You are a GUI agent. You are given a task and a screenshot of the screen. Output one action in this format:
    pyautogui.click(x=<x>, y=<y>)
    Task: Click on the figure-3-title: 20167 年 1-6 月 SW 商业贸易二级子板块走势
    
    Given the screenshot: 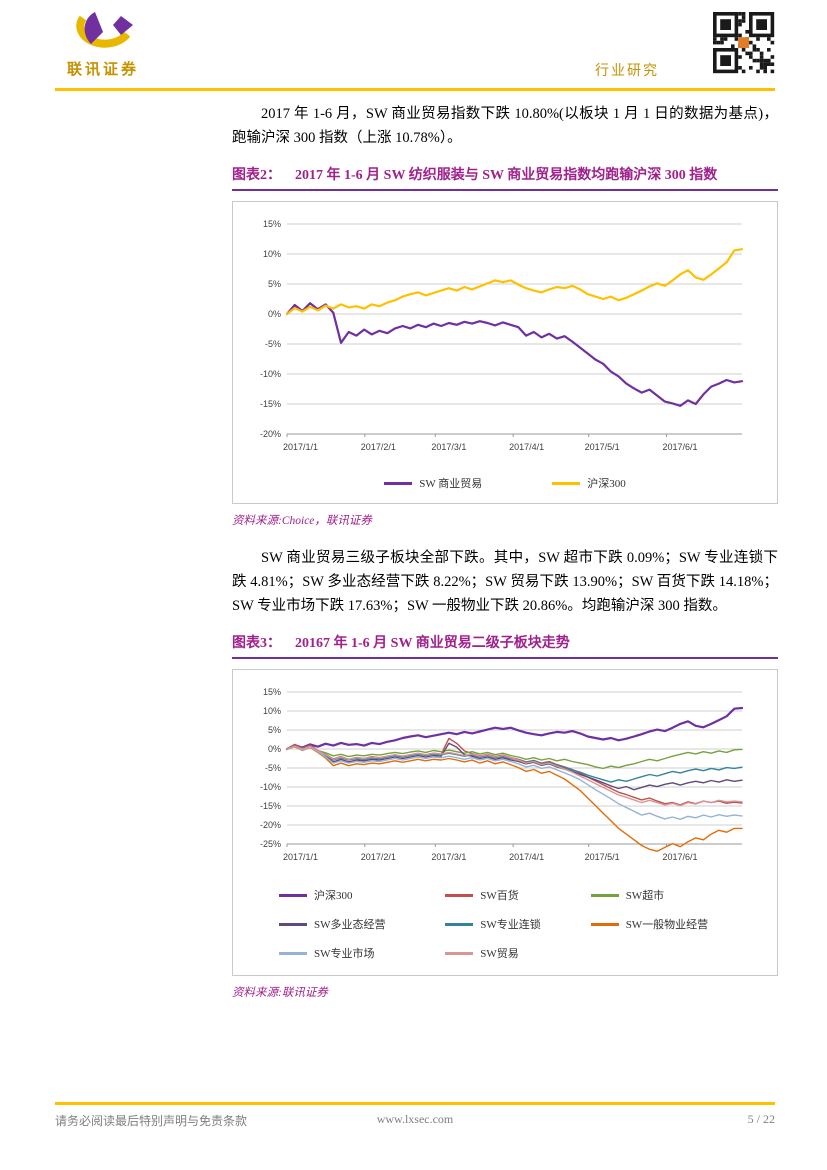 What is the action you would take?
    pyautogui.click(x=432, y=643)
    